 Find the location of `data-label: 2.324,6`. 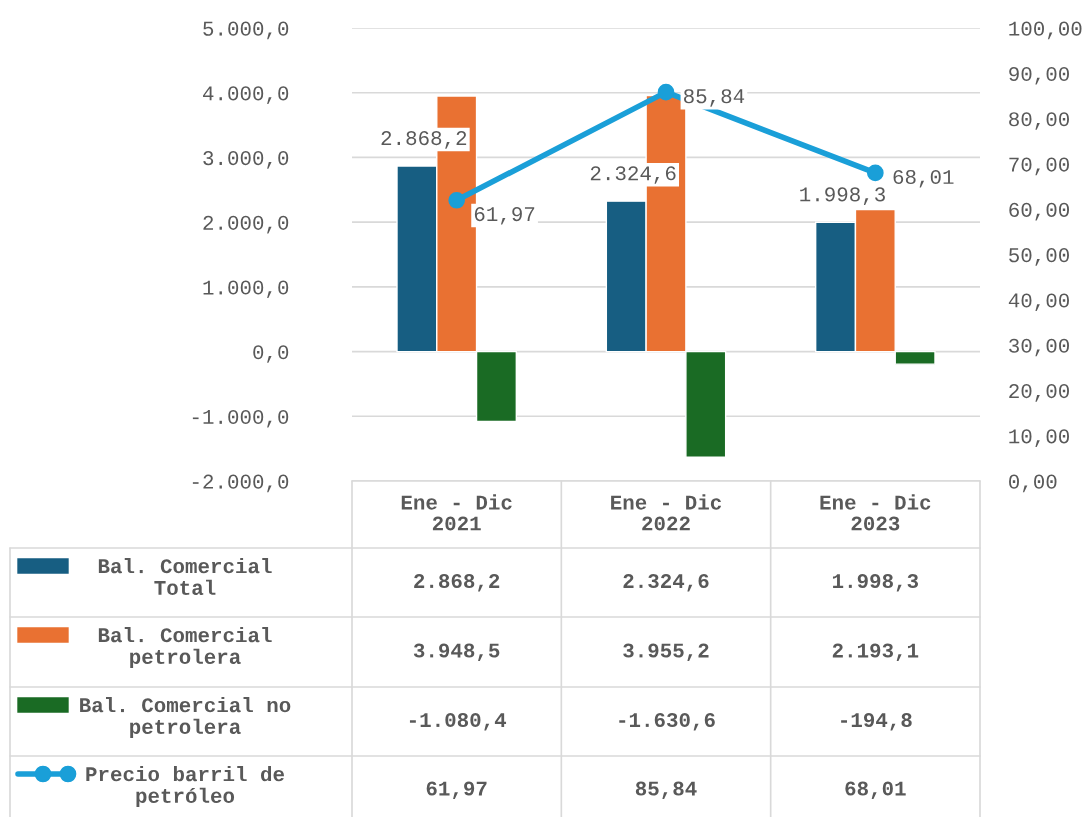

data-label: 2.324,6 is located at coordinates (666, 582).